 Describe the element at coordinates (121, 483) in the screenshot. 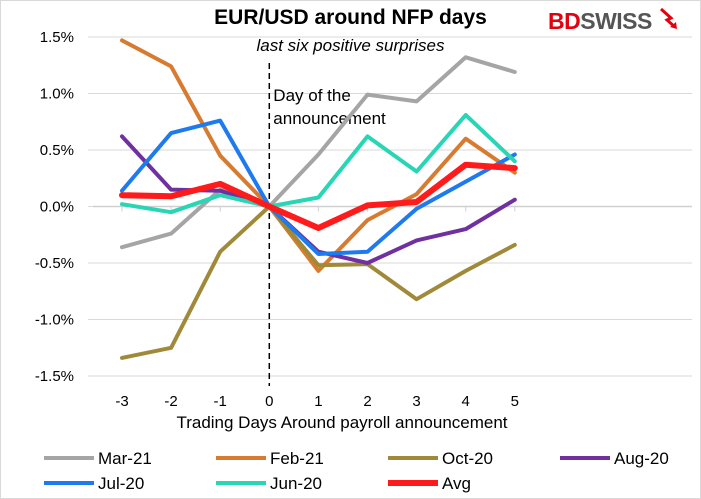

I see `legend-label-jul-20: Jul-20` at that location.